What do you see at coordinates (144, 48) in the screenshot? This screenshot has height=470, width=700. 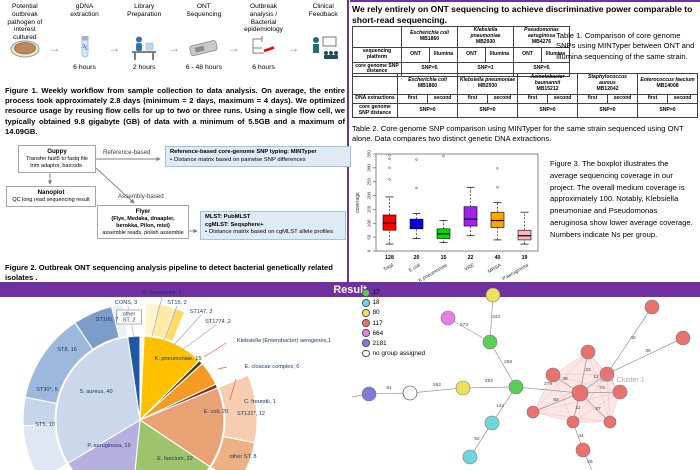 I see `lab-bench-icon` at bounding box center [144, 48].